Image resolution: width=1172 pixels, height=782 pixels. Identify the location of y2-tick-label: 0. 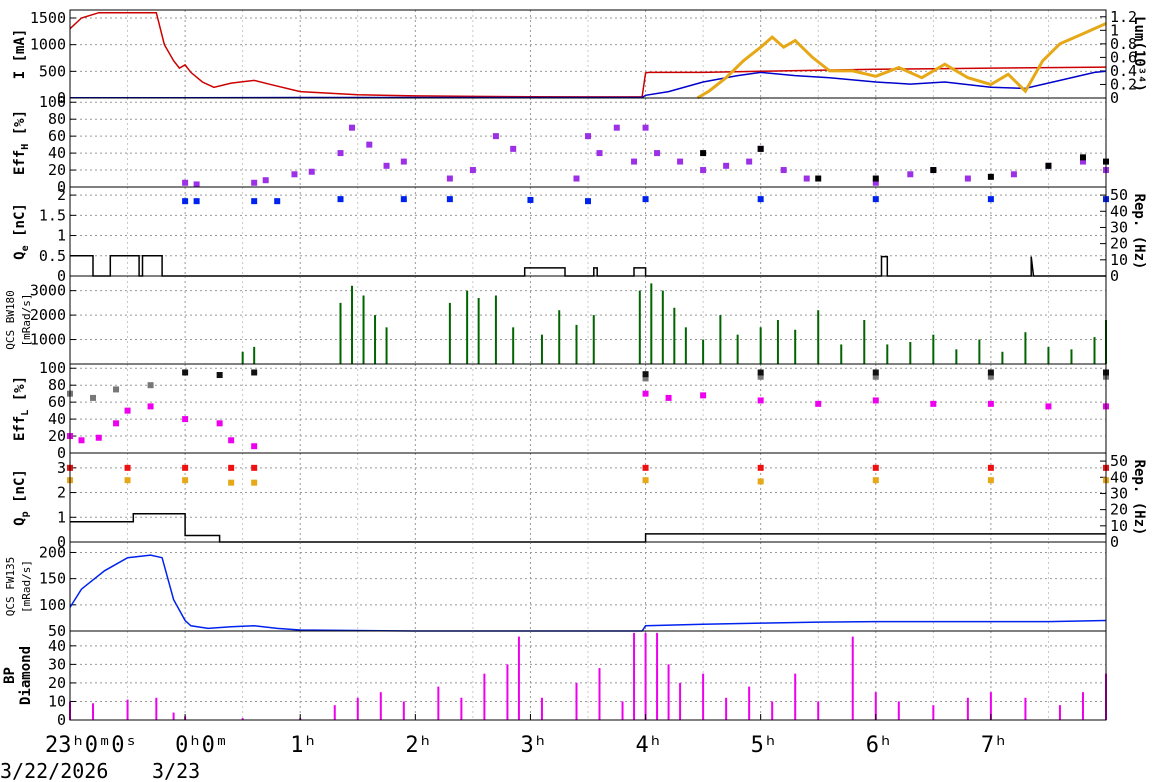
(1114, 276).